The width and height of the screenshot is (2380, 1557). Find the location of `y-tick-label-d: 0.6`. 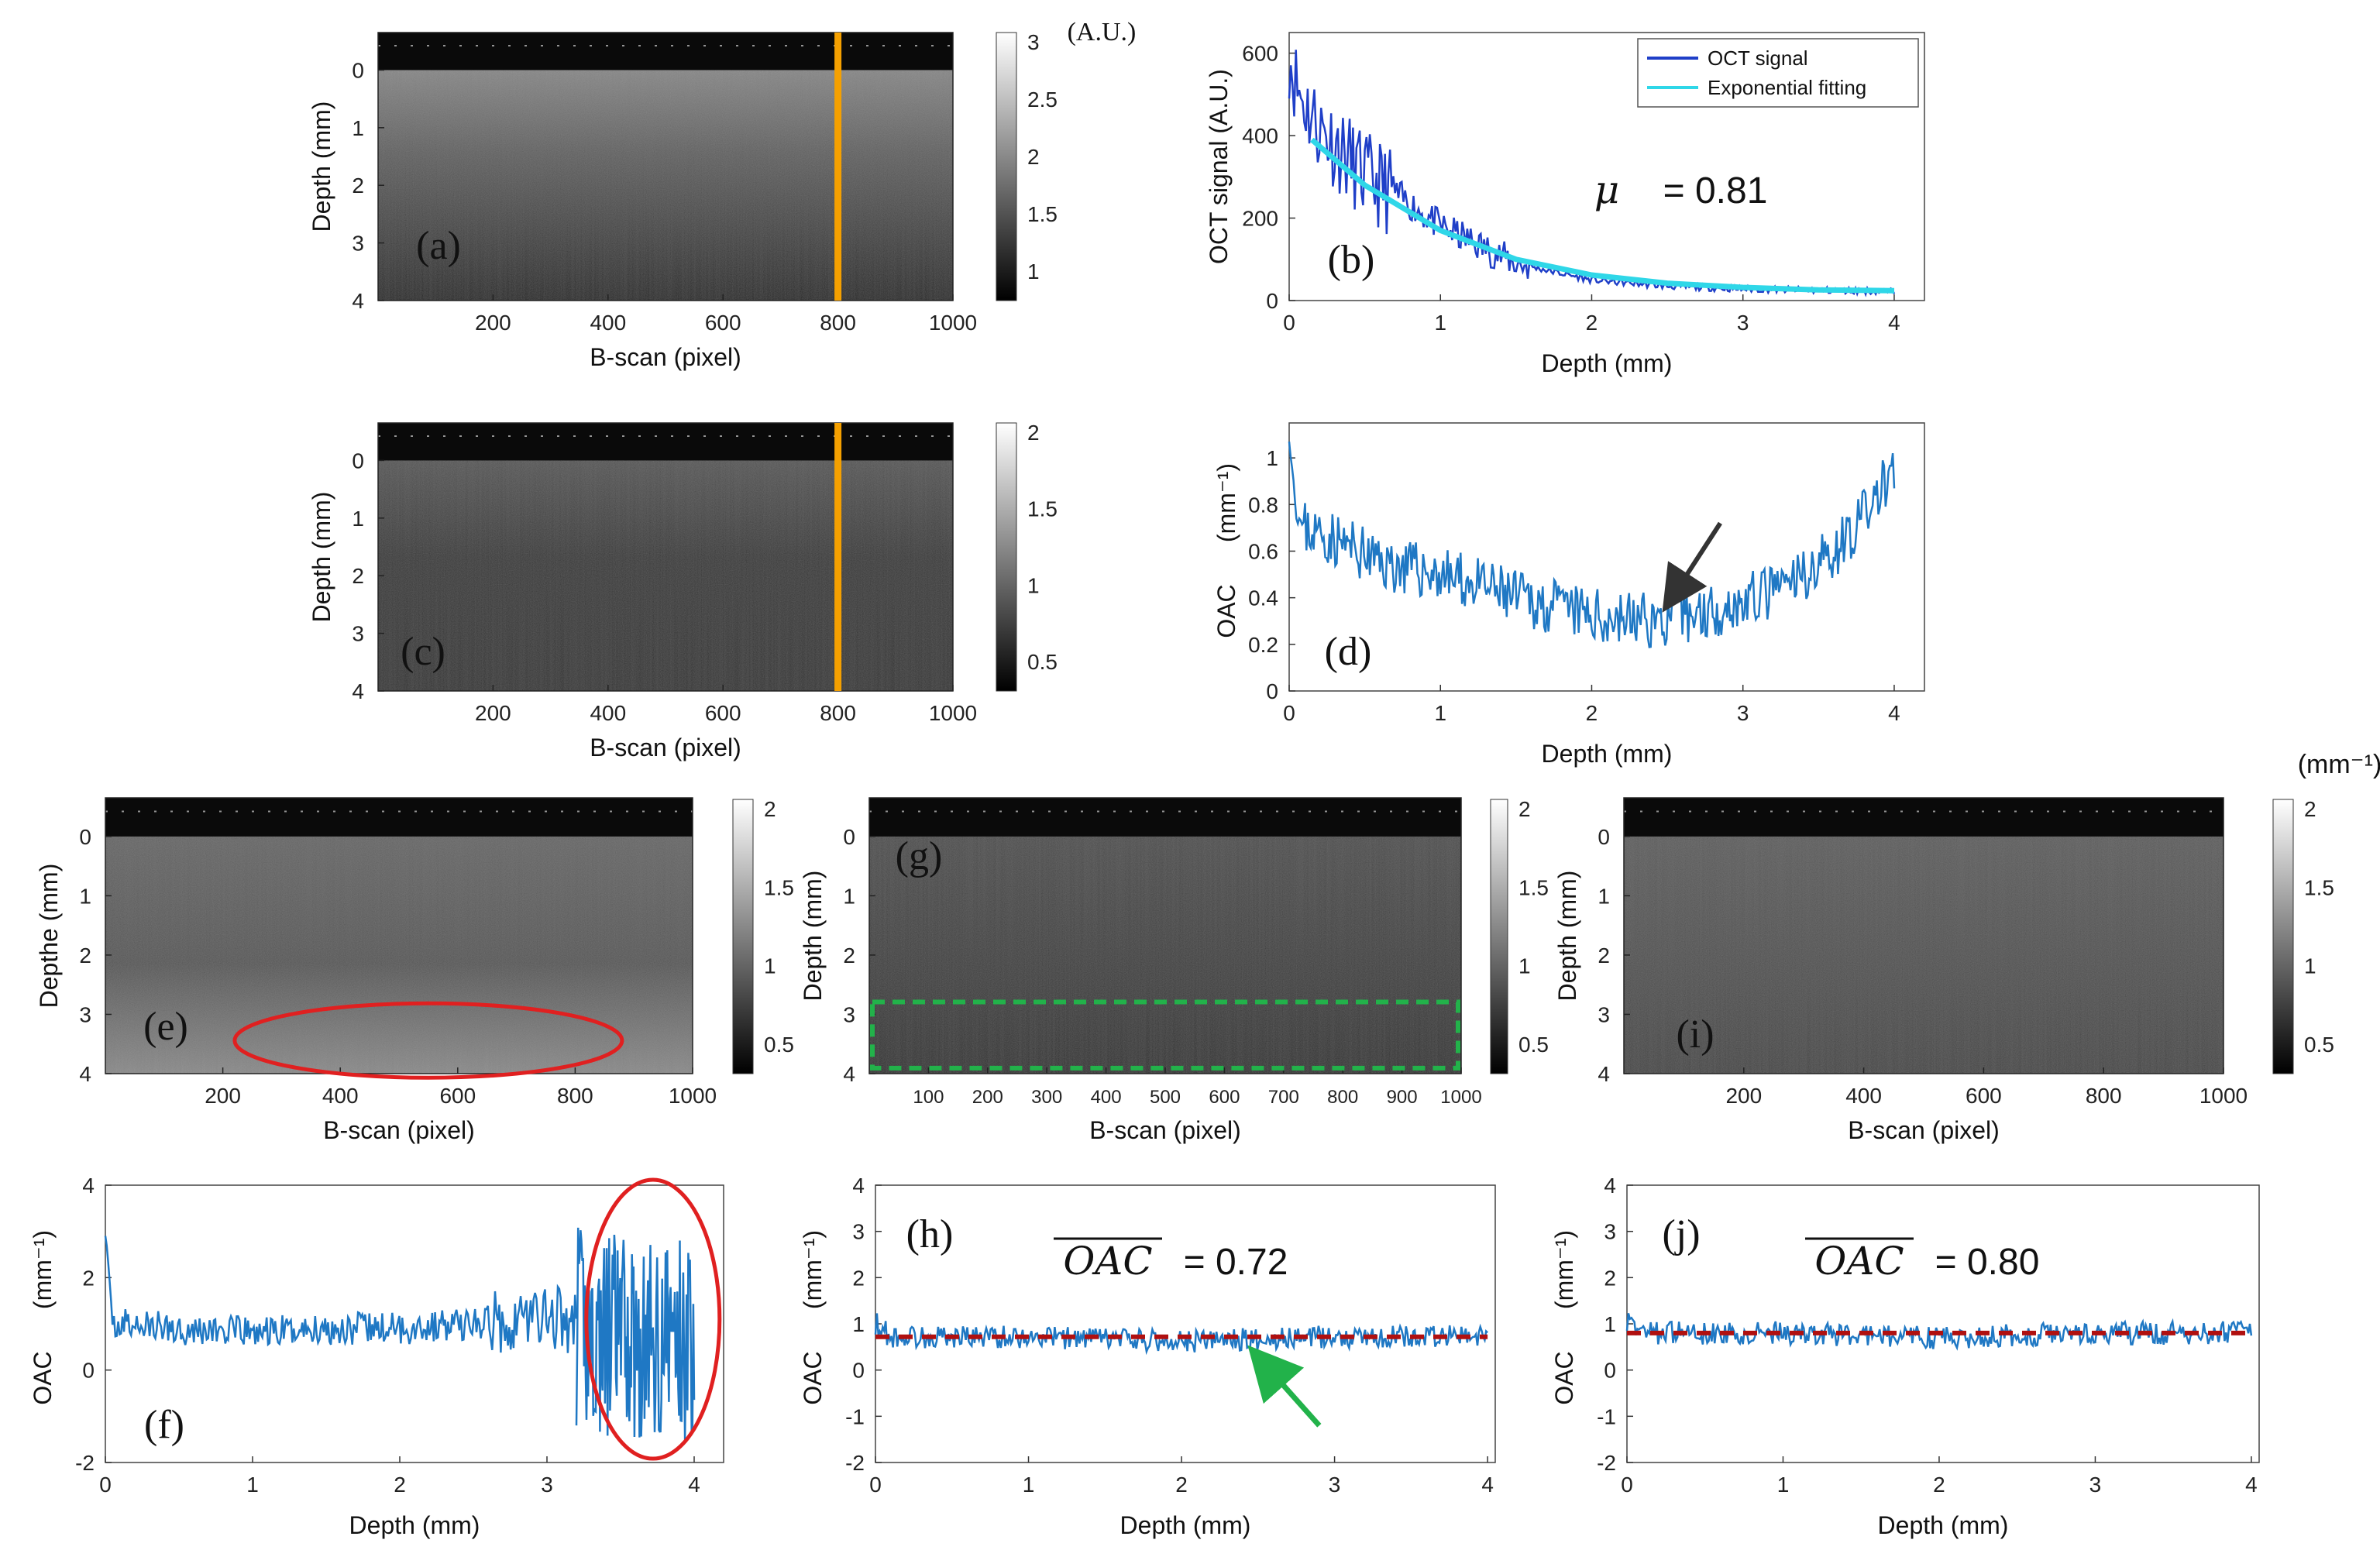

y-tick-label-d: 0.6 is located at coordinates (1263, 551).